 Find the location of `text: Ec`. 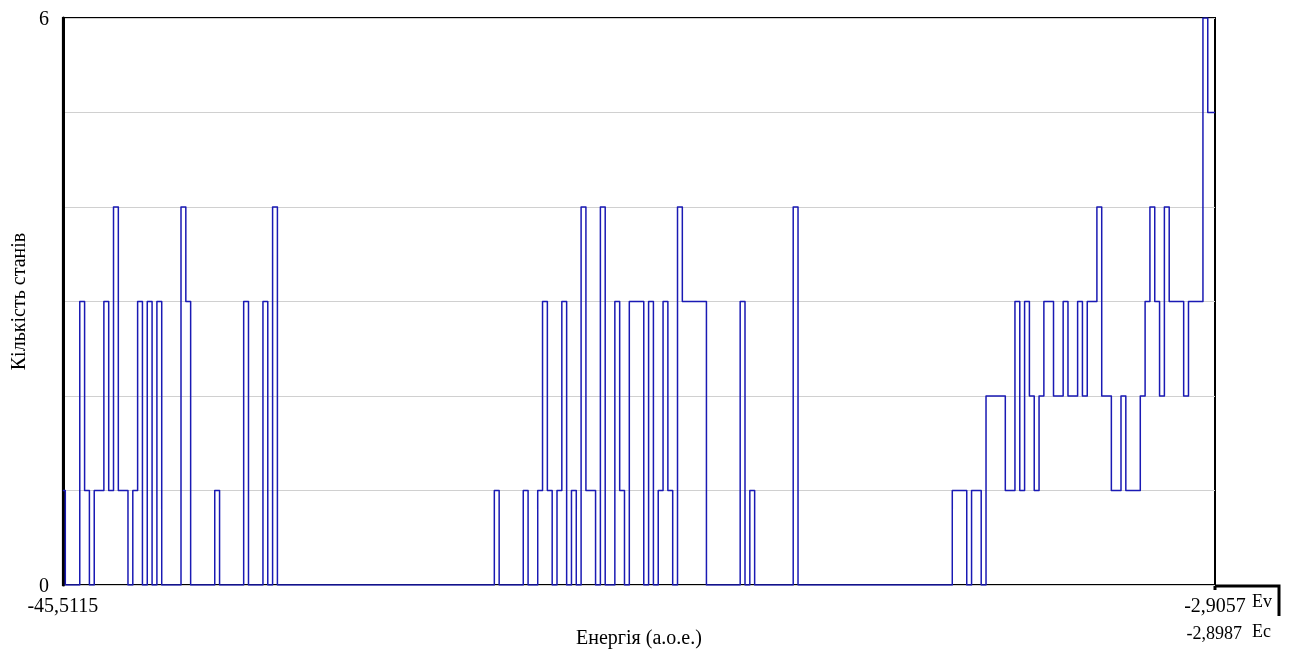

text: Ec is located at coordinates (1261, 631).